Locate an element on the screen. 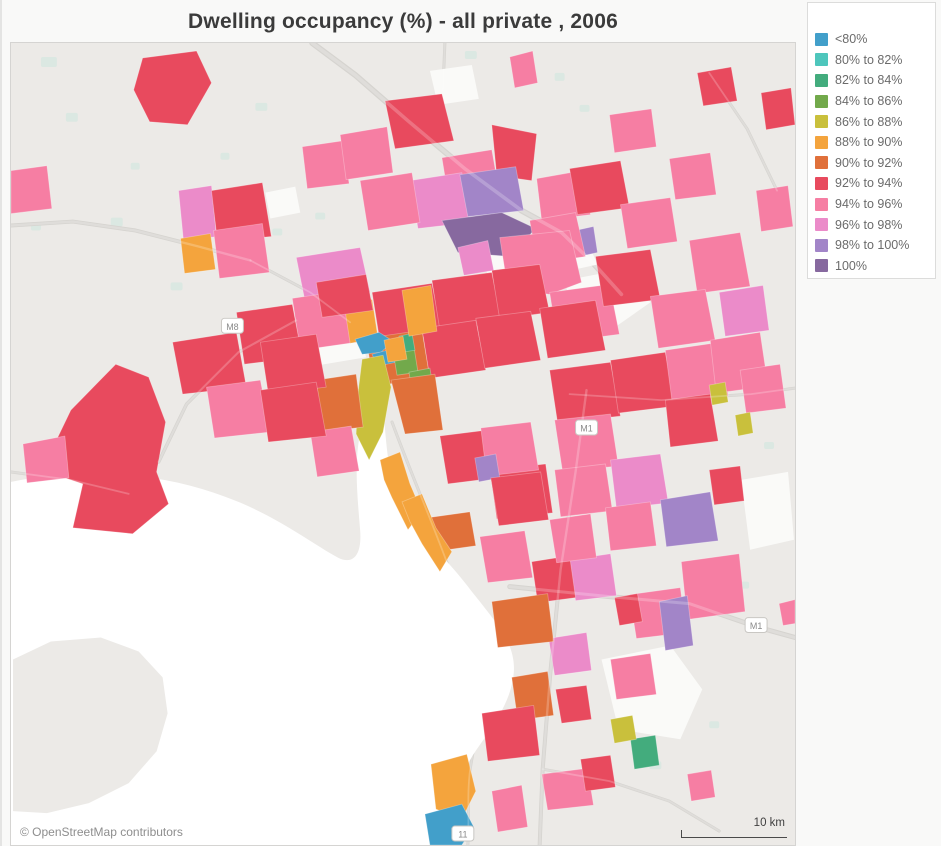  legend-item: 82% to 84% is located at coordinates (873, 80).